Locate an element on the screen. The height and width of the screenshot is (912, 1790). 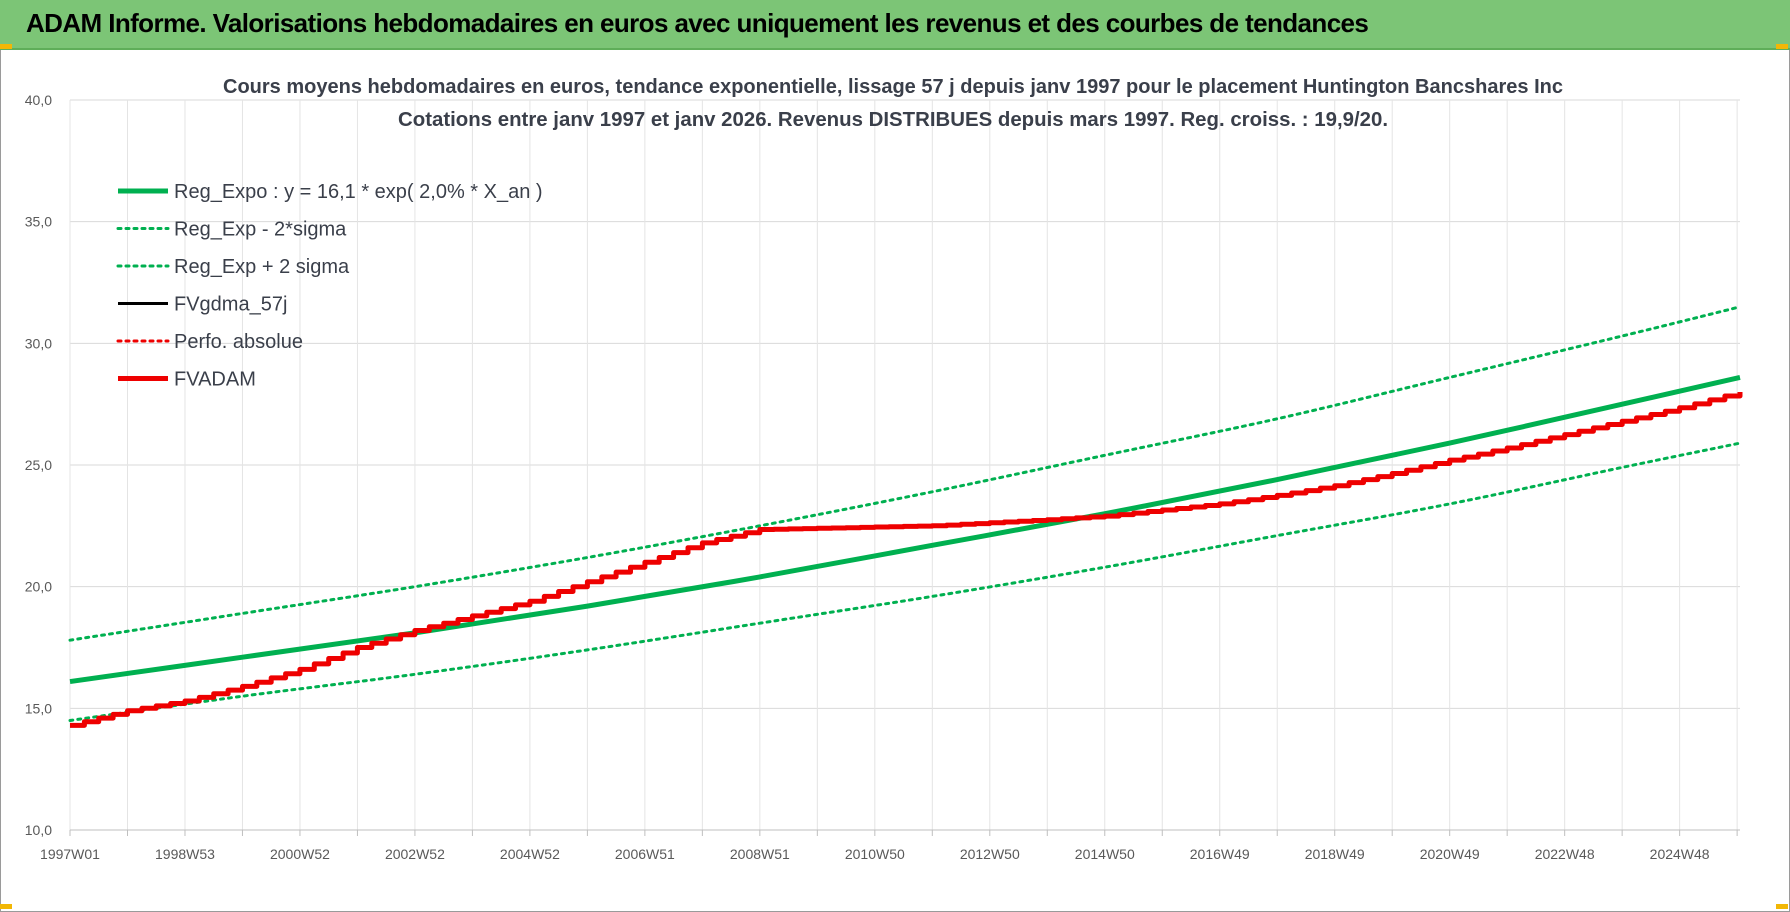
x-tick-label: 2018W49 is located at coordinates (1335, 854).